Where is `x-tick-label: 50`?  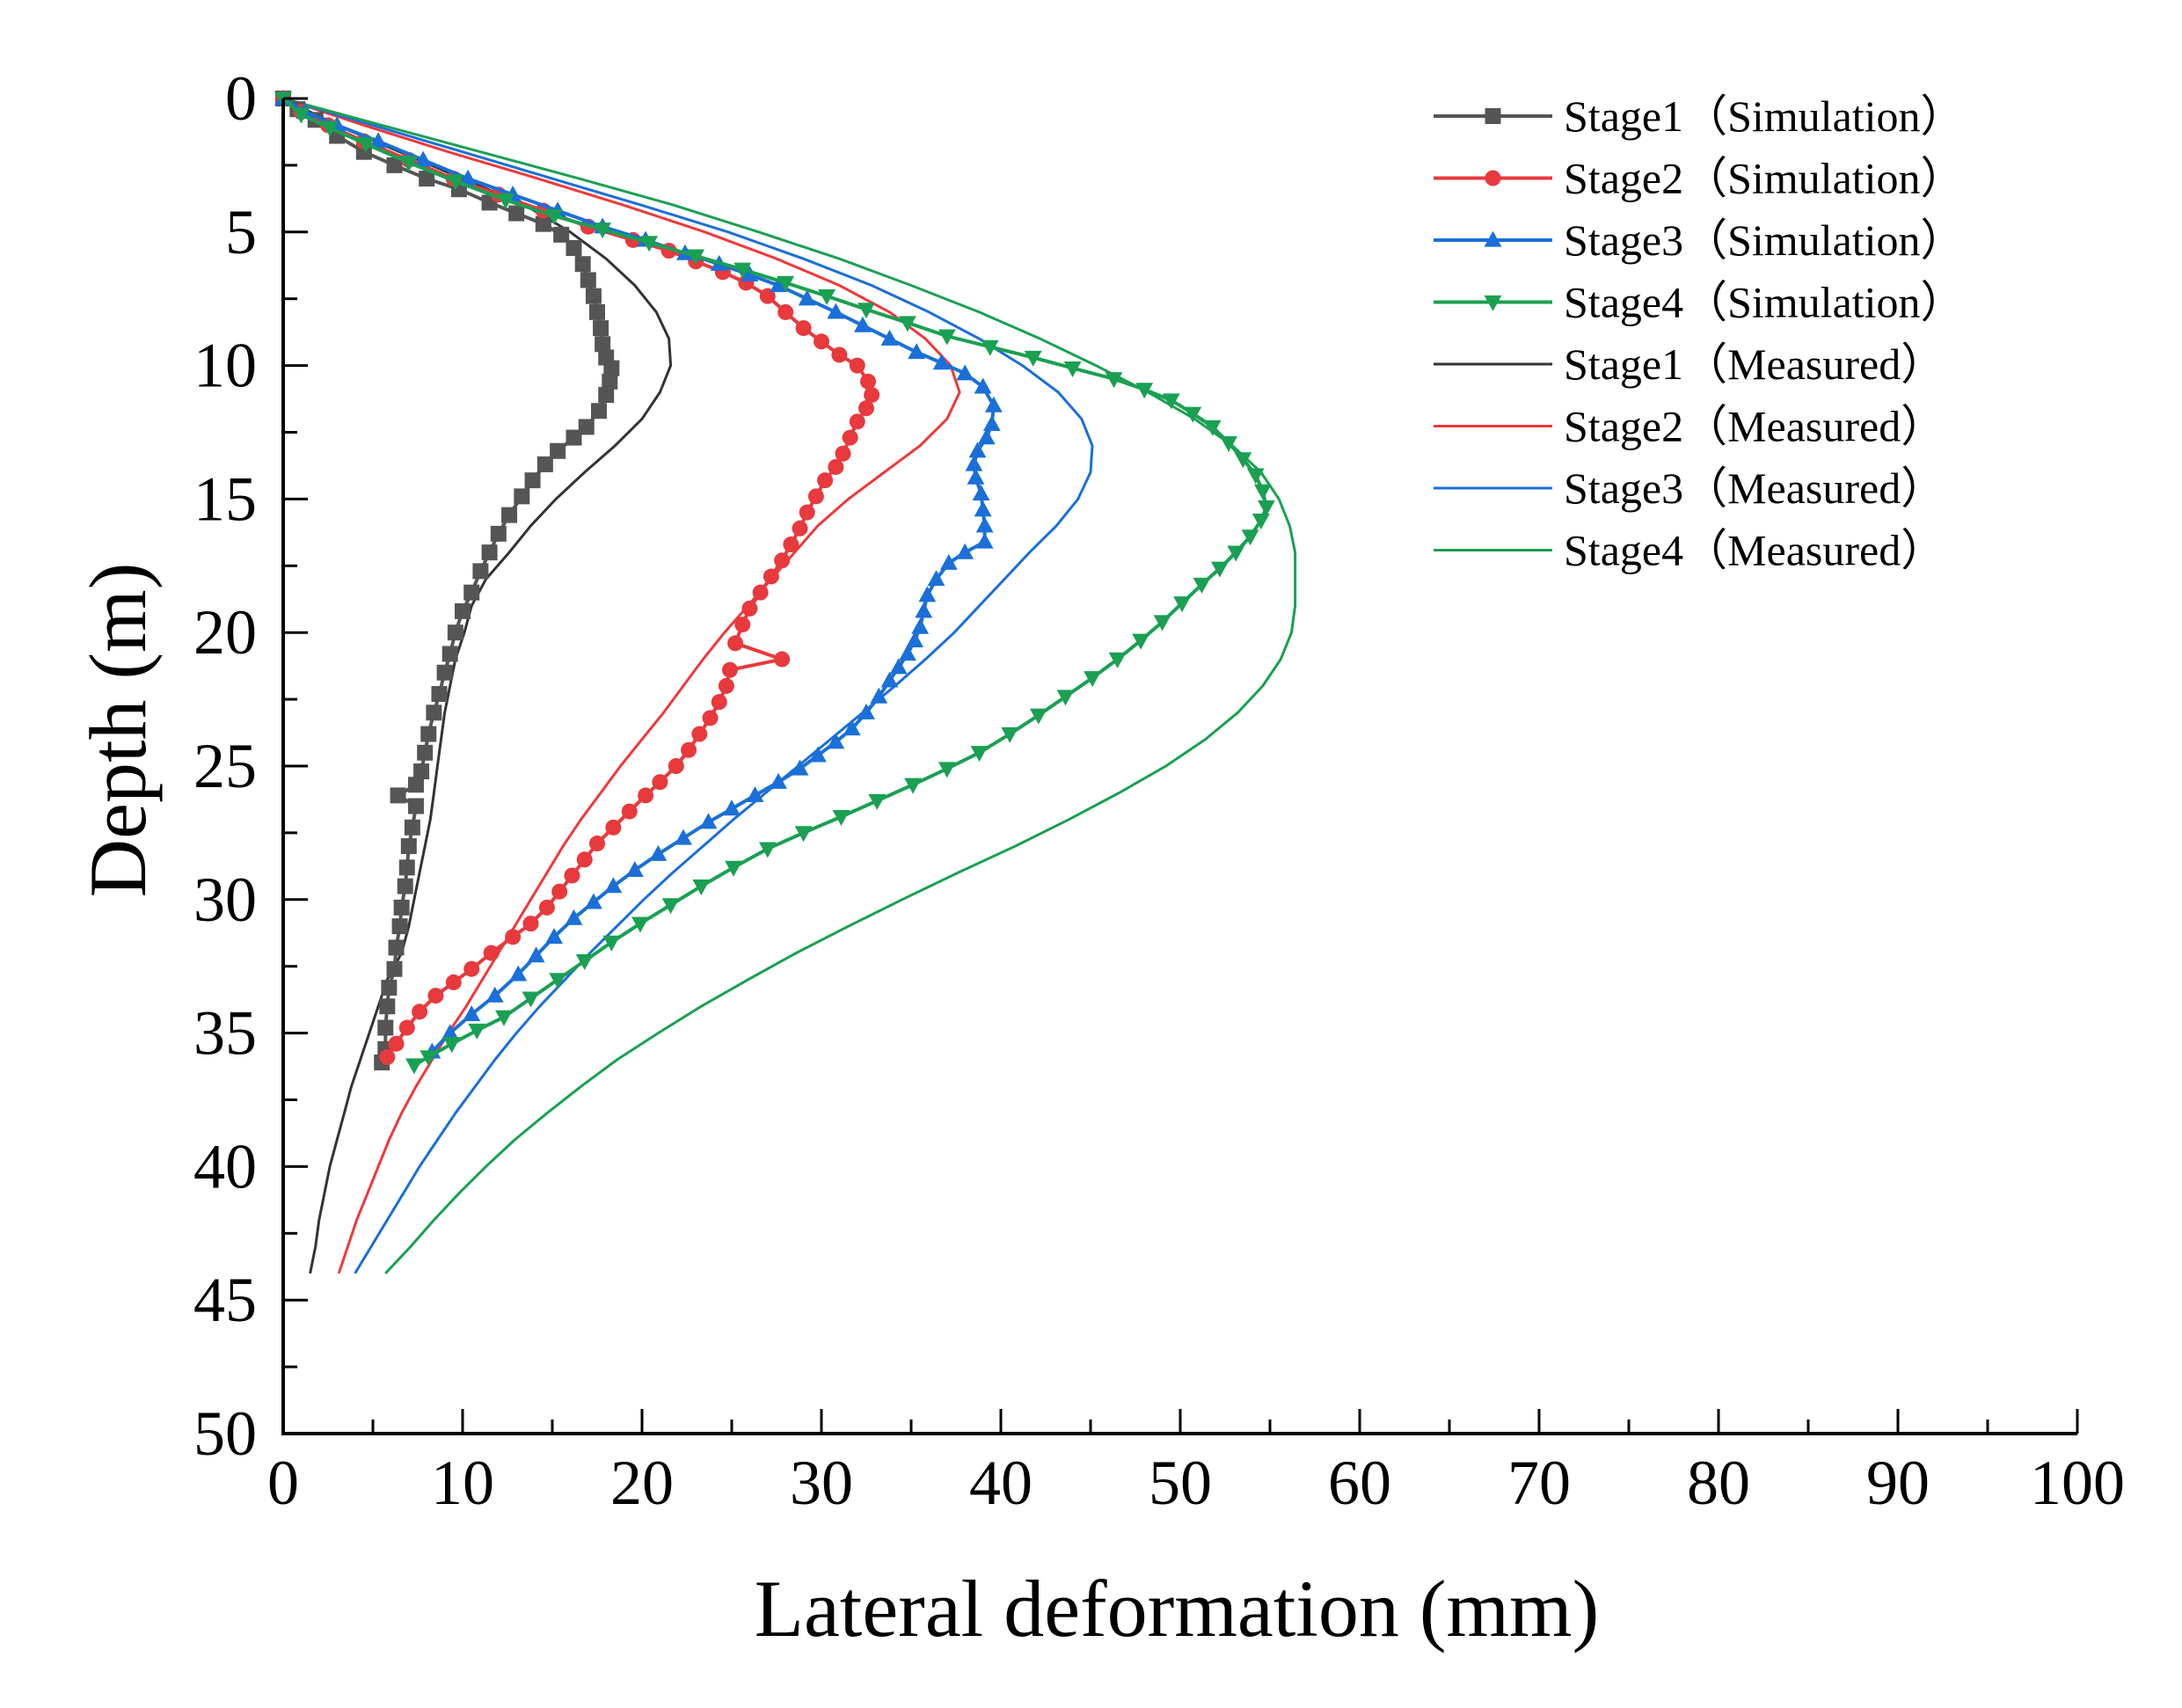
x-tick-label: 50 is located at coordinates (1180, 1483).